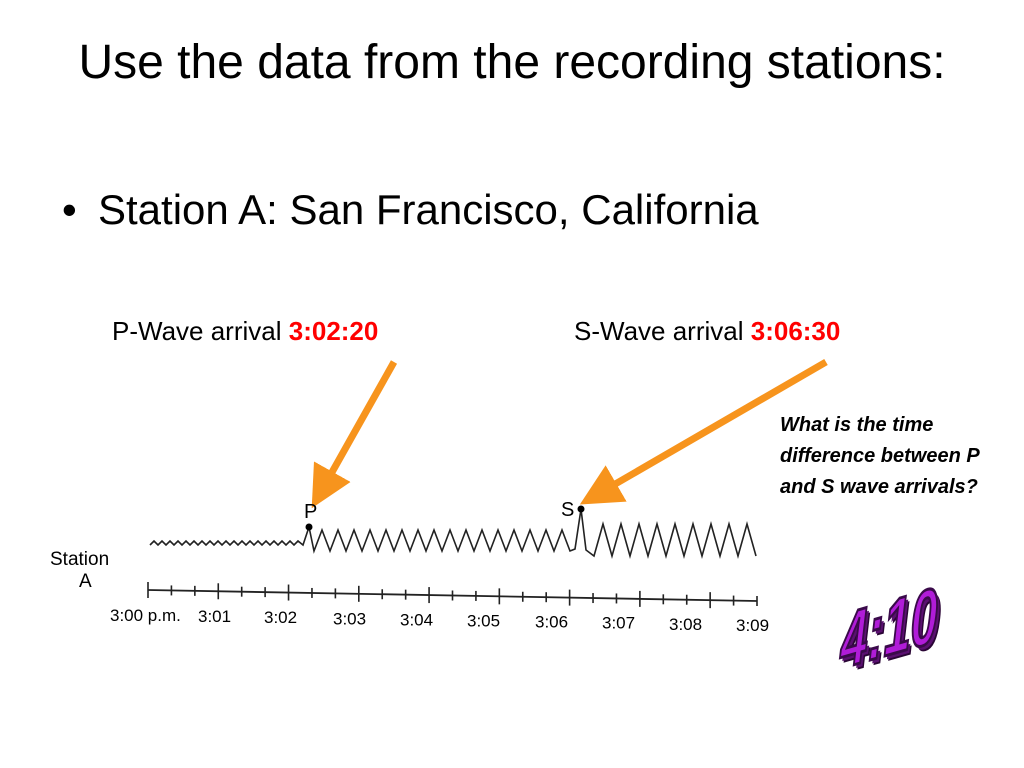 Image resolution: width=1024 pixels, height=768 pixels. I want to click on p-wave-label: P-Wave arrival, so click(200, 331).